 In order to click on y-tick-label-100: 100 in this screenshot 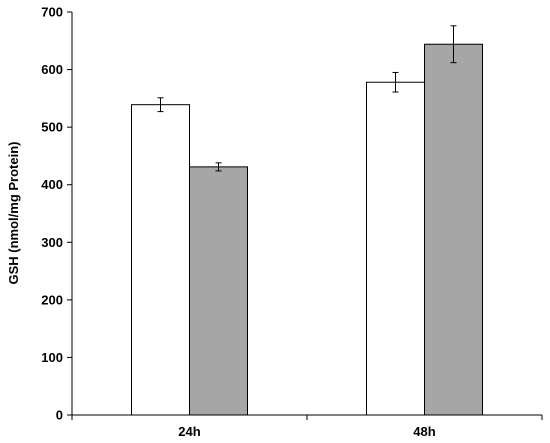, I will do `click(52, 357)`.